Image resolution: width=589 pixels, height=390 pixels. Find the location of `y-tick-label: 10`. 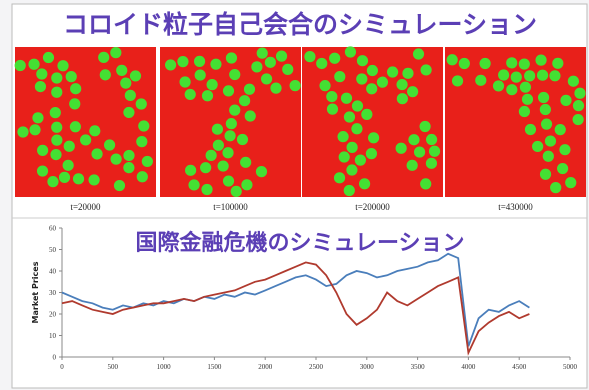

y-tick-label: 10 is located at coordinates (53, 336).